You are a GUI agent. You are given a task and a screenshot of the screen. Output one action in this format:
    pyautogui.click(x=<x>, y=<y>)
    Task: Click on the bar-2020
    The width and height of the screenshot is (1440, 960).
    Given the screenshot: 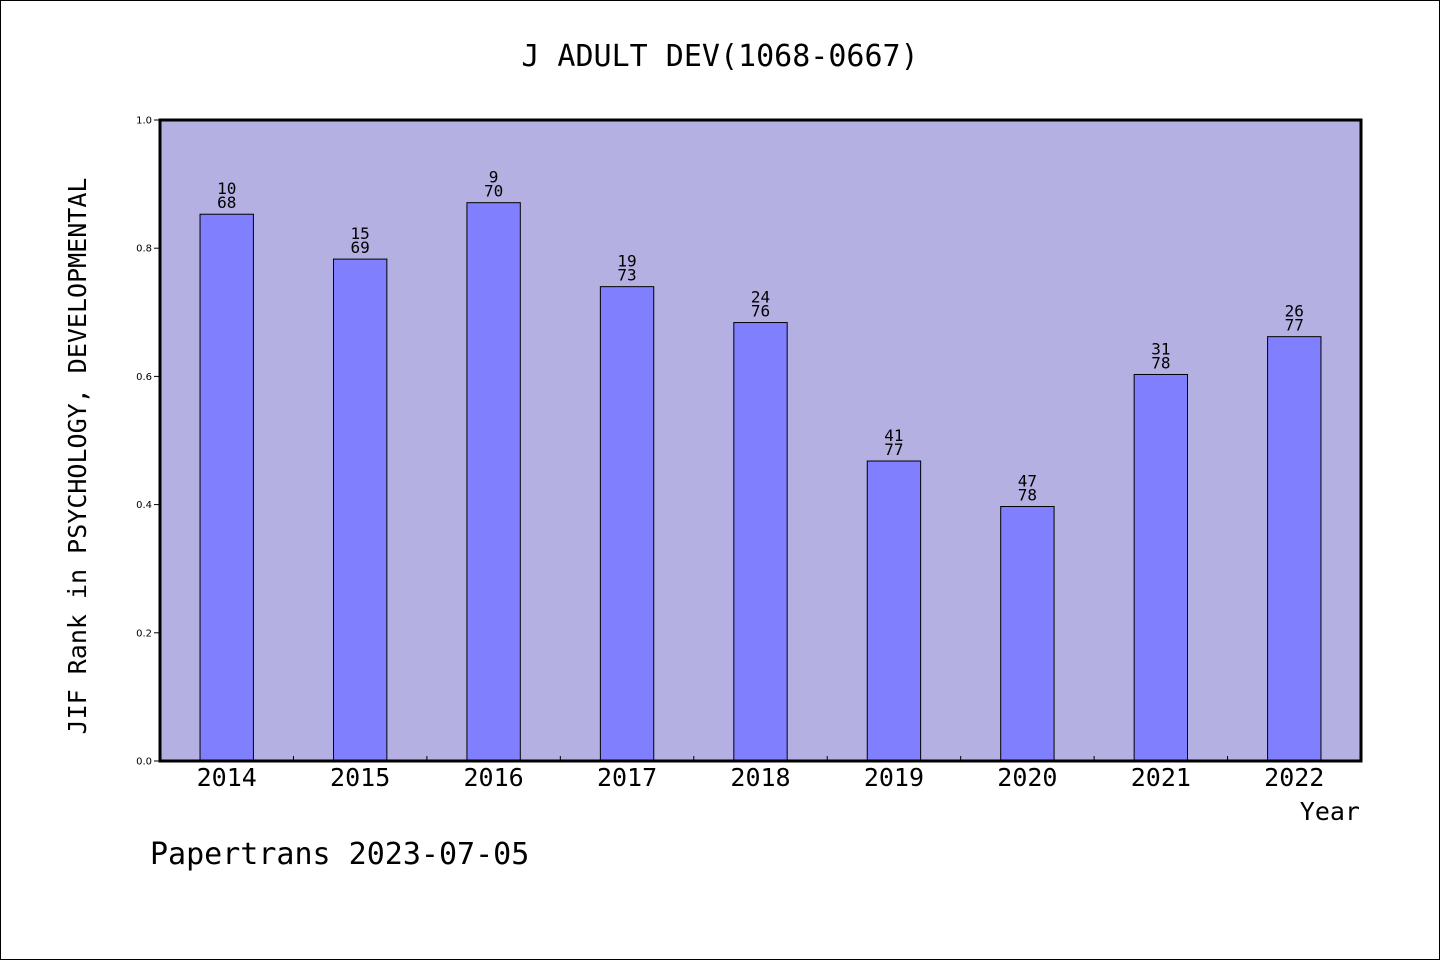 What is the action you would take?
    pyautogui.click(x=1027, y=634)
    